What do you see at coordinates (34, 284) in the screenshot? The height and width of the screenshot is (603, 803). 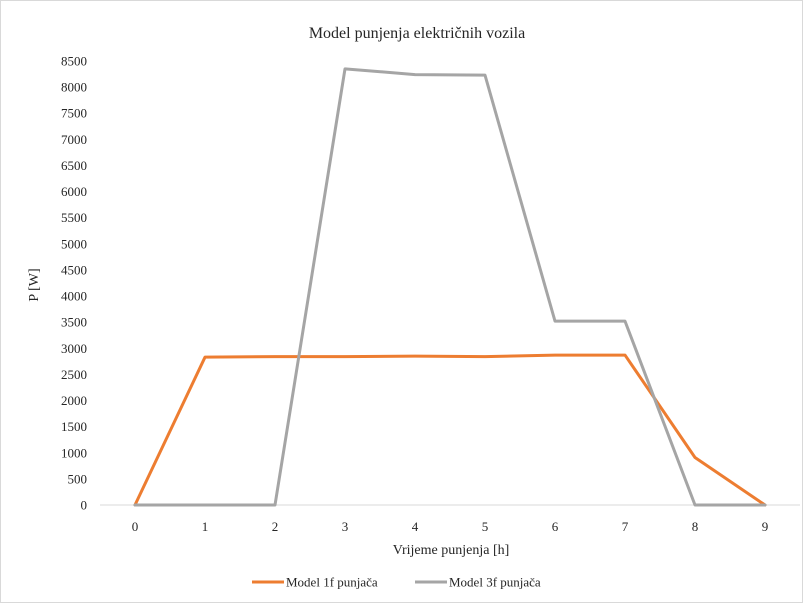 I see `y-axis-label: P [W]` at bounding box center [34, 284].